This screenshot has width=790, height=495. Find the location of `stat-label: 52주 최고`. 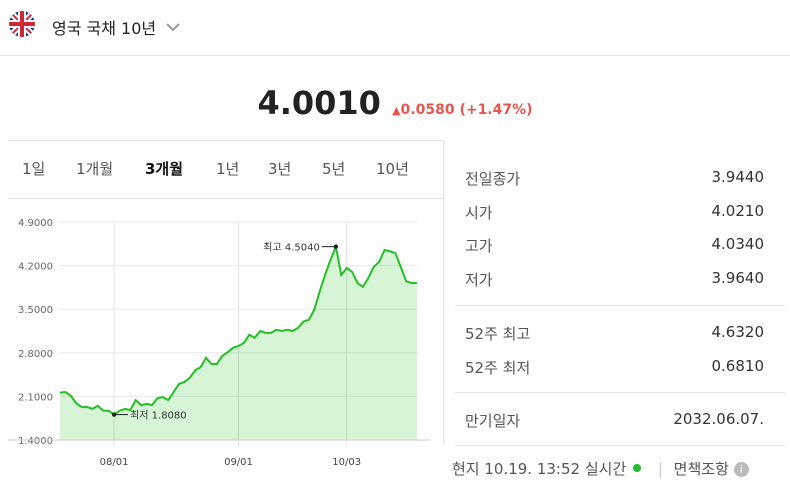

stat-label: 52주 최고 is located at coordinates (498, 334).